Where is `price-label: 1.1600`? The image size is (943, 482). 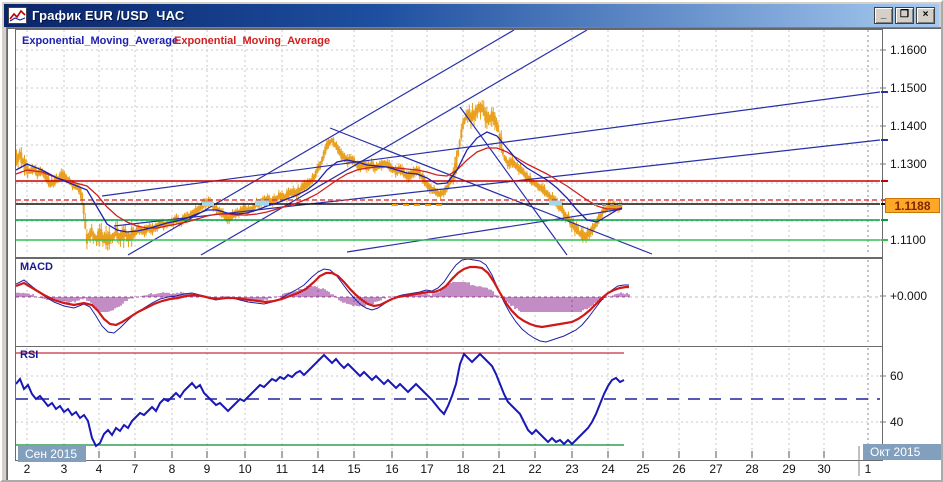
price-label: 1.1600 is located at coordinates (908, 50).